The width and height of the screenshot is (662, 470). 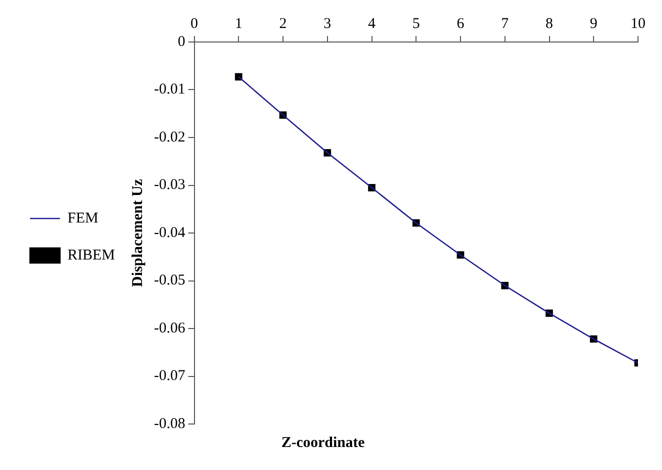 What do you see at coordinates (83, 218) in the screenshot?
I see `legend-label: FEM` at bounding box center [83, 218].